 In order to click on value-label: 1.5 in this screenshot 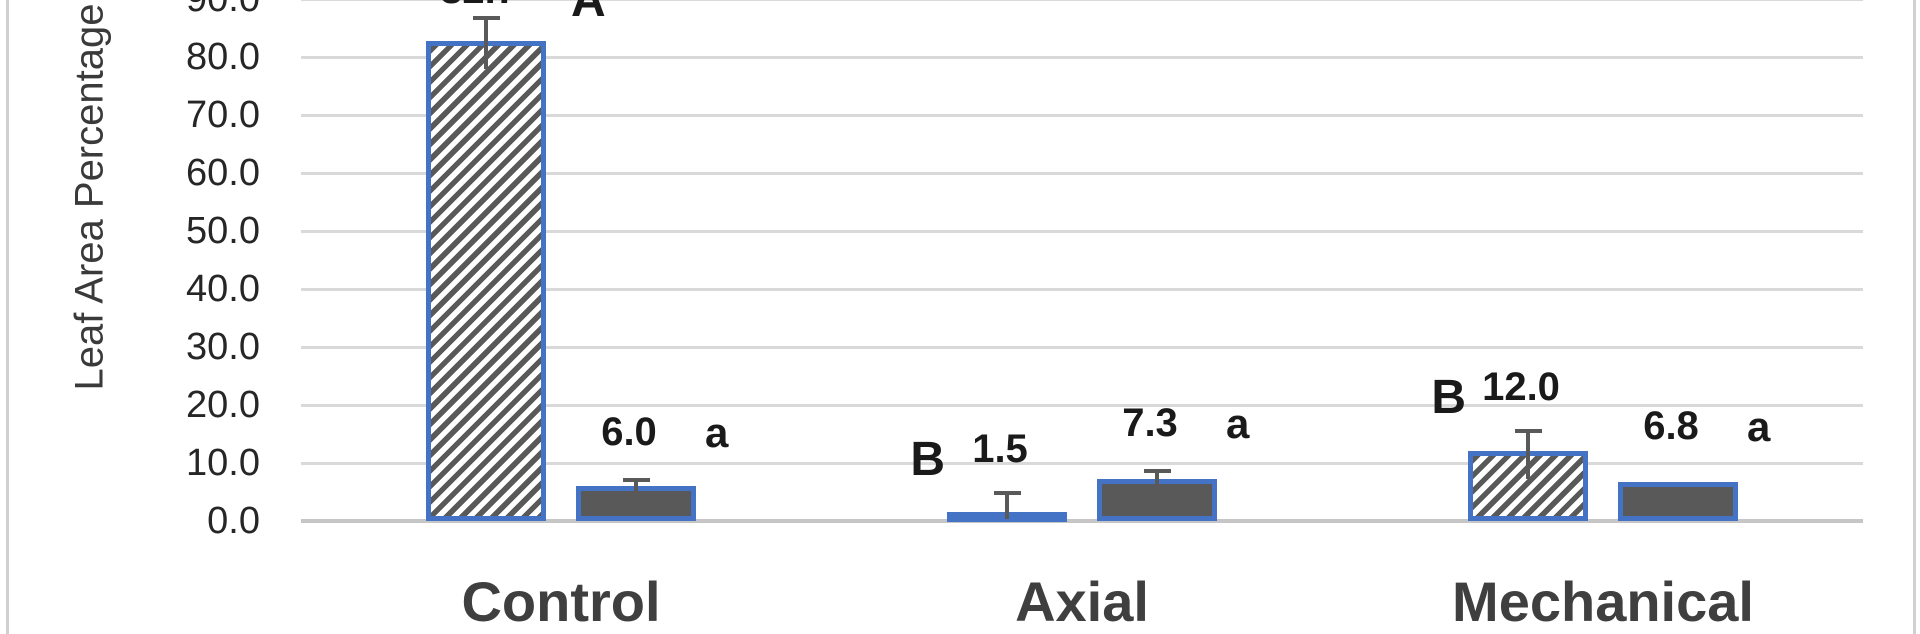, I will do `click(1000, 448)`.